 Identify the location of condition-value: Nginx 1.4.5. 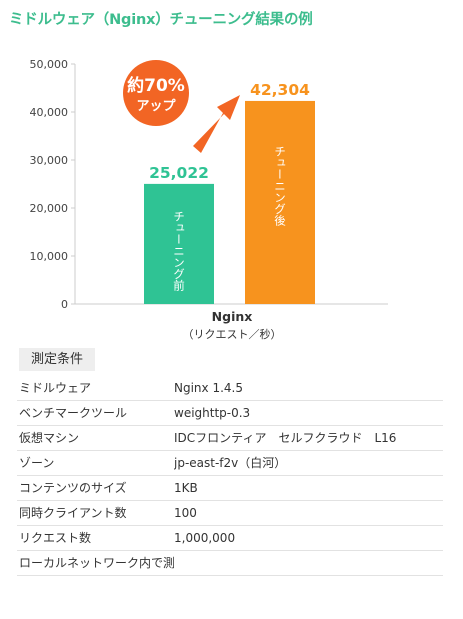
(208, 388).